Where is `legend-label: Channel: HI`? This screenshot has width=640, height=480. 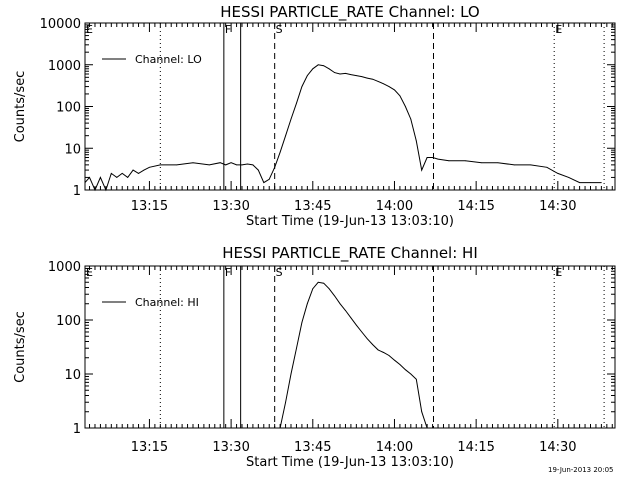 legend-label: Channel: HI is located at coordinates (167, 302).